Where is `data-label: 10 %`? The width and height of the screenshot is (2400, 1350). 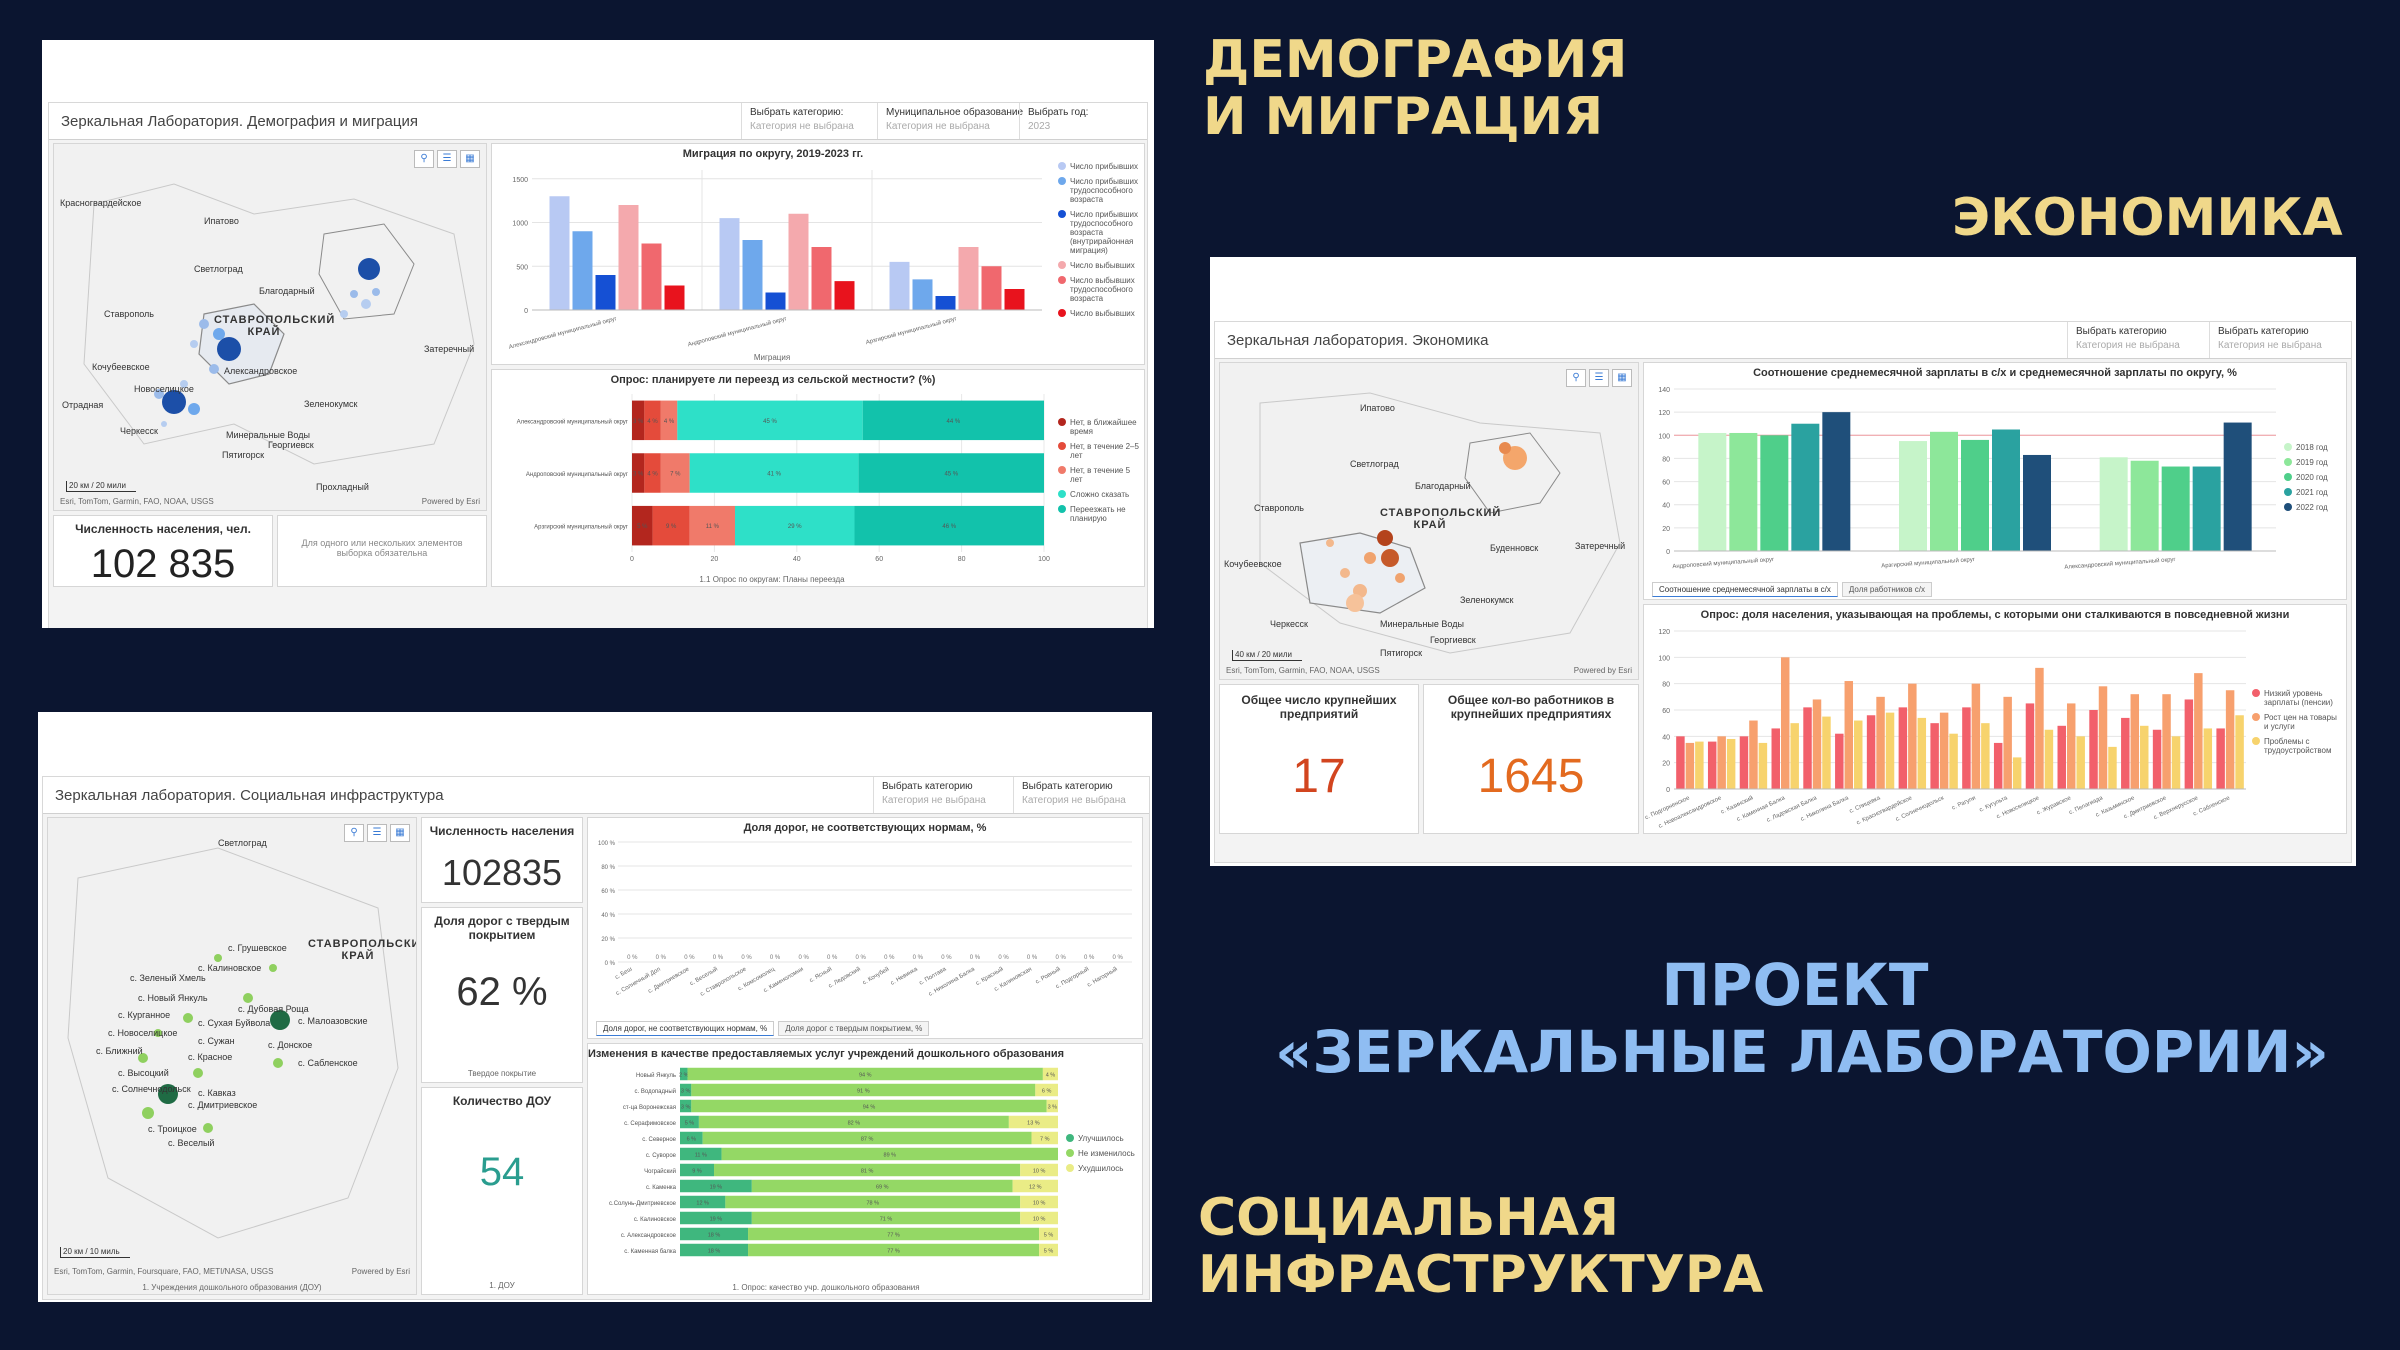 data-label: 10 % is located at coordinates (1039, 1172).